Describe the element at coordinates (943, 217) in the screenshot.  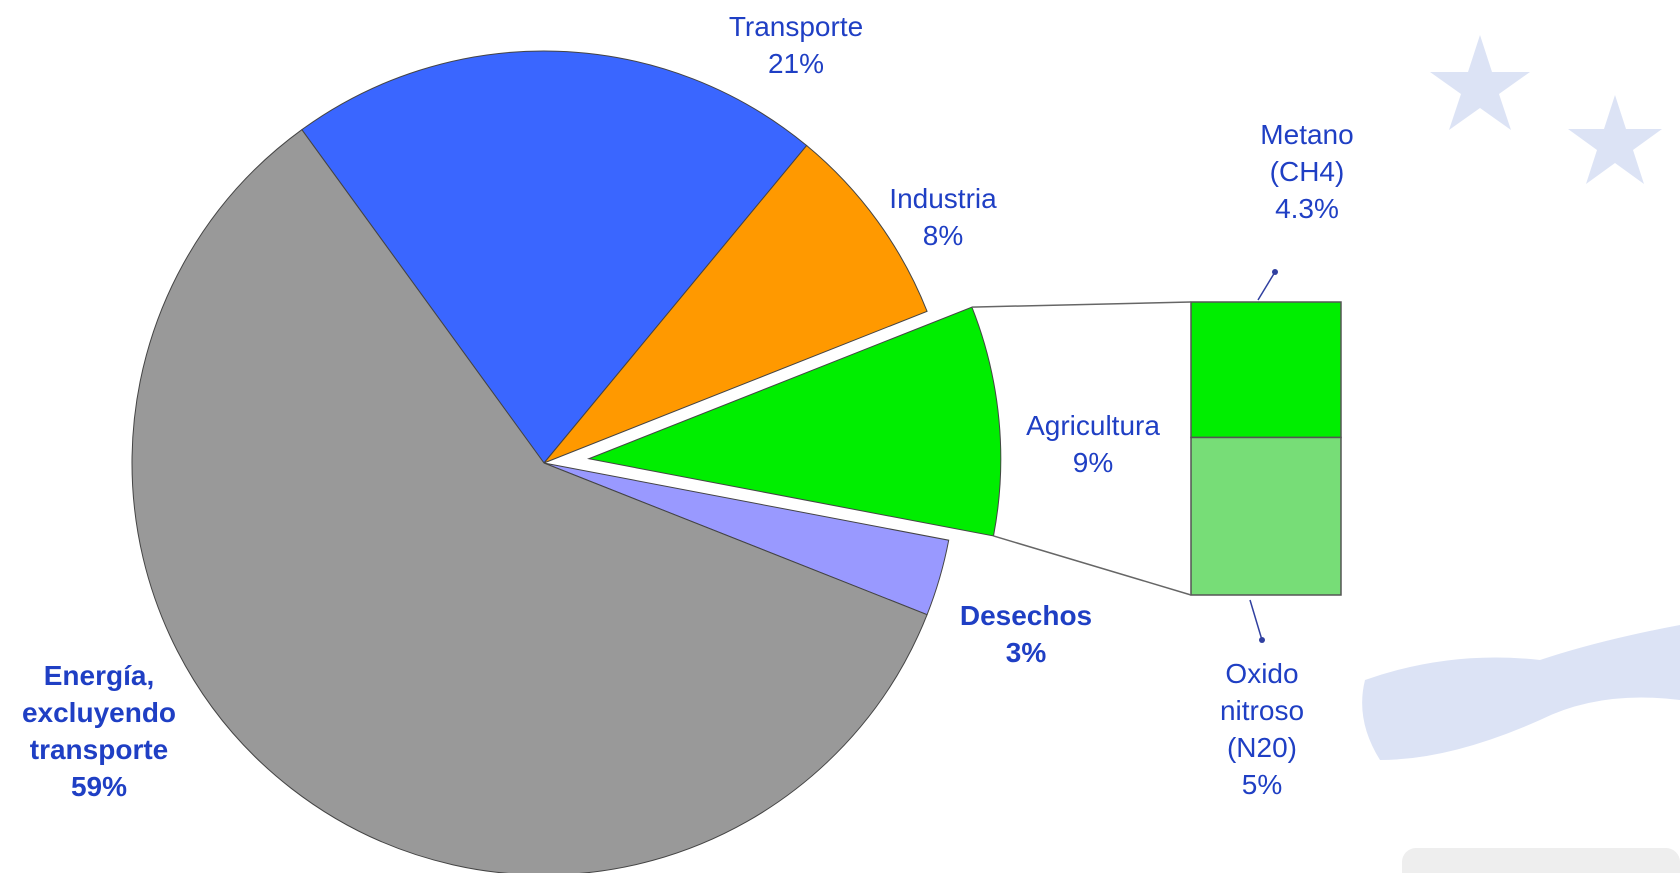
I see `slice-label: Industria 8%` at that location.